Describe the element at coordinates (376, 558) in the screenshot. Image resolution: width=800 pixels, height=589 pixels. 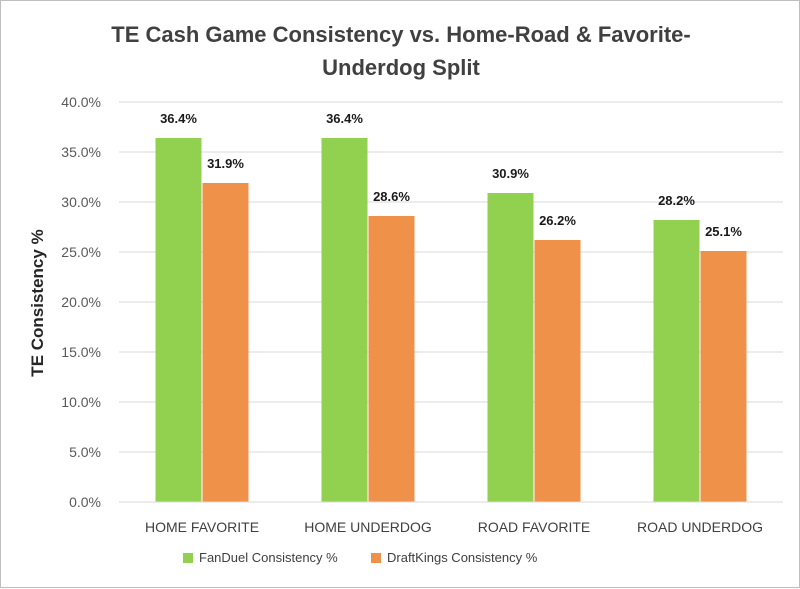
I see `legend-swatch-draftkings` at that location.